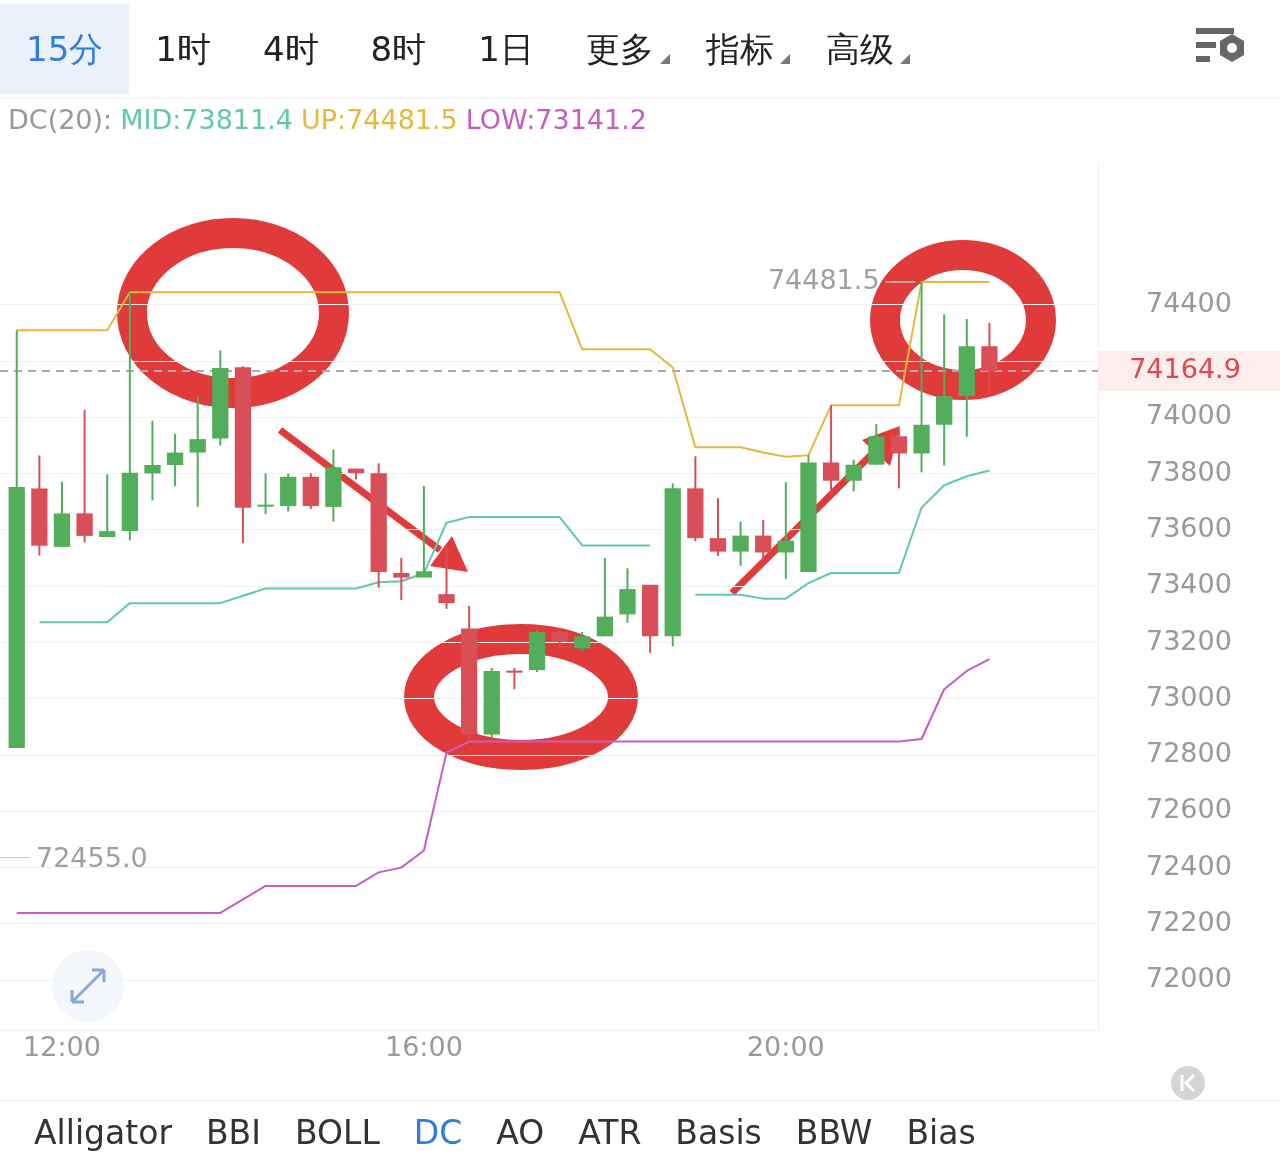 The height and width of the screenshot is (1163, 1280). Describe the element at coordinates (233, 1132) in the screenshot. I see `text: BBI` at that location.